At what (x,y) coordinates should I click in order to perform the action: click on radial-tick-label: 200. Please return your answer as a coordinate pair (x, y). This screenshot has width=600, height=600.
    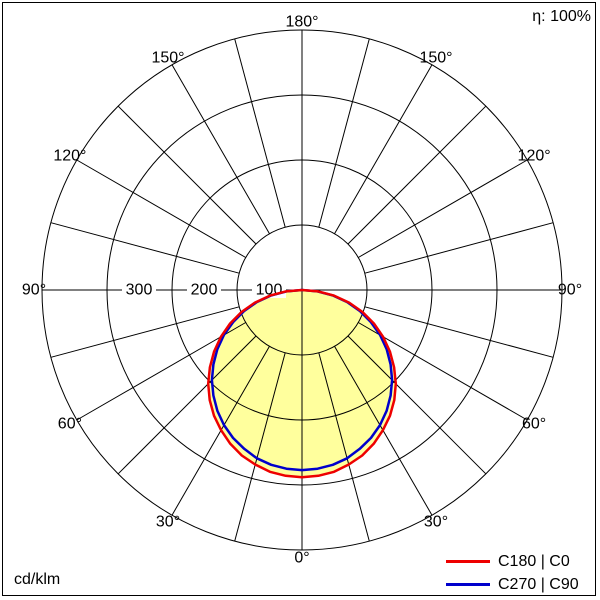
    Looking at the image, I should click on (204, 290).